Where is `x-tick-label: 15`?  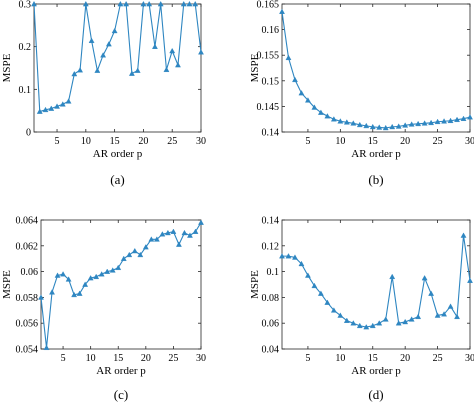
x-tick-label: 15 is located at coordinates (118, 358).